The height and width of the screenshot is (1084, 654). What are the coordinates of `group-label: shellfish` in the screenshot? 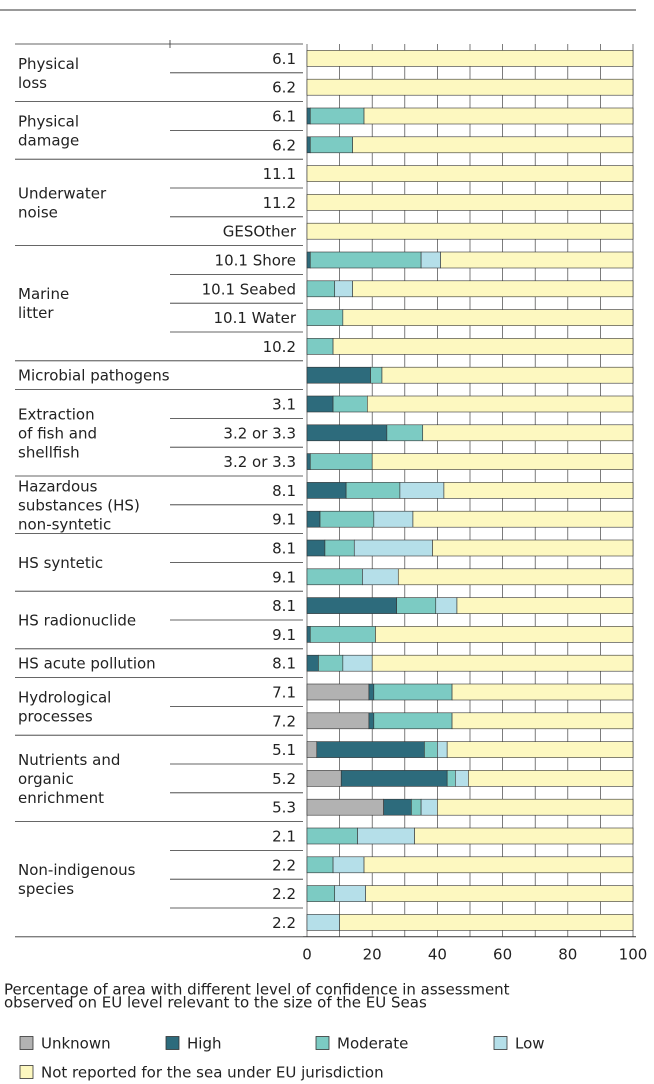 It's located at (49, 452).